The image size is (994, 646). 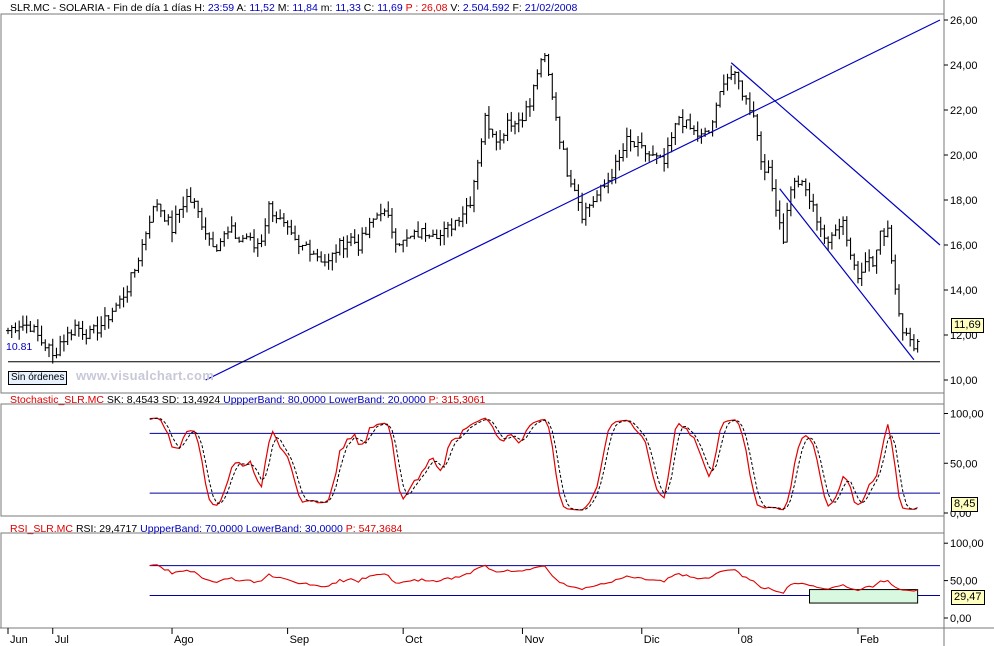 I want to click on rsi-ub-value: 70,0000, so click(x=223, y=529).